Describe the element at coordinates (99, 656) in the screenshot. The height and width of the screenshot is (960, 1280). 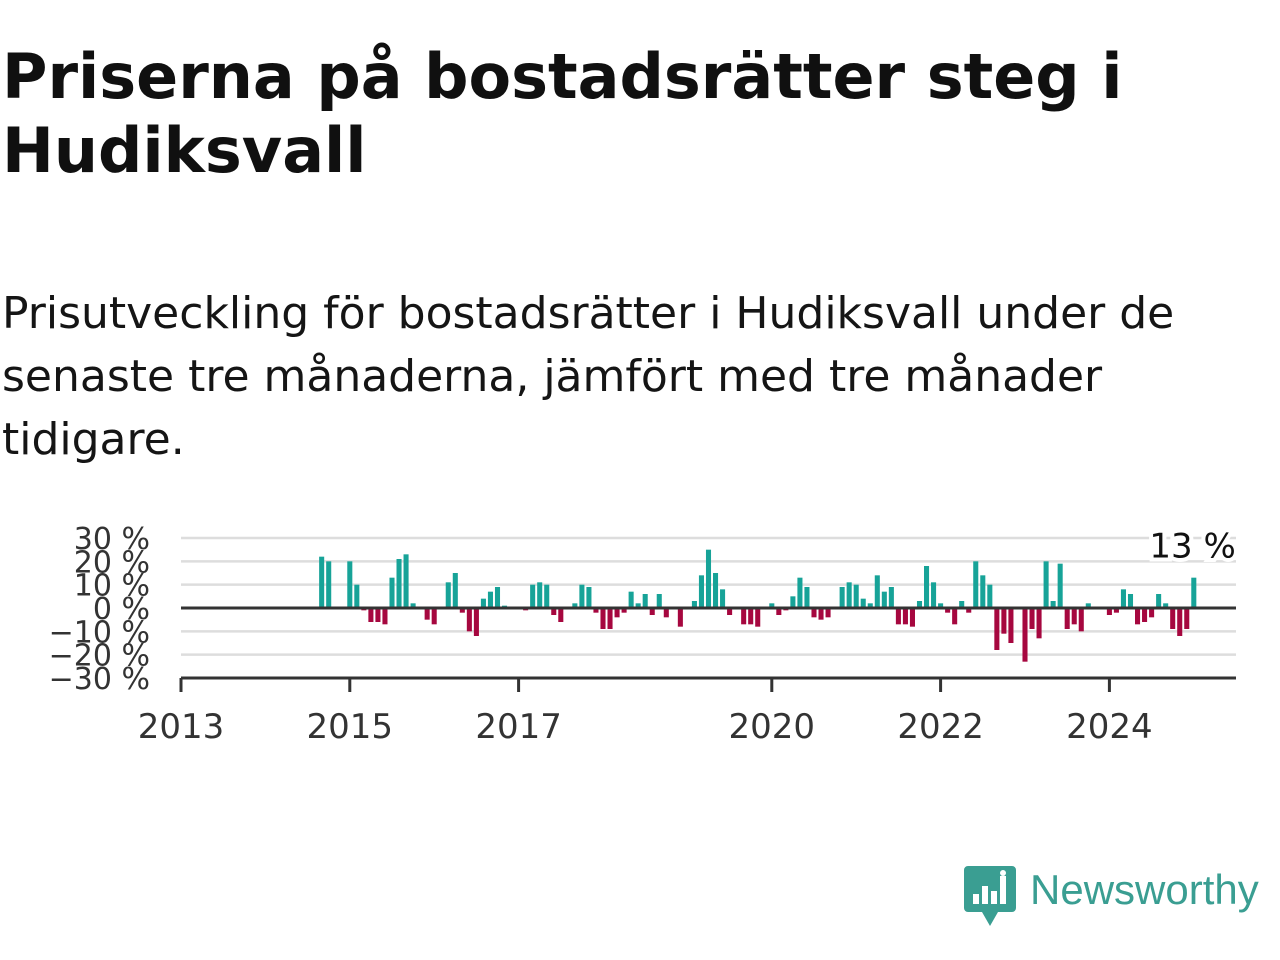
I see `y-tick-label: −20 %` at that location.